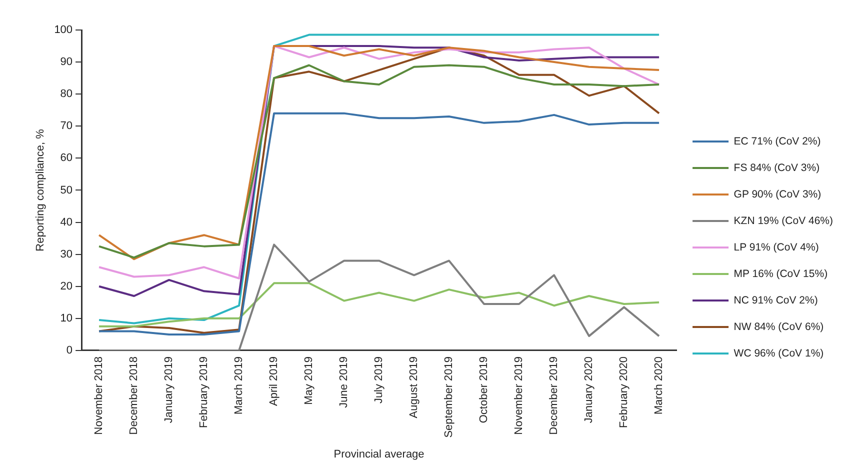 The width and height of the screenshot is (843, 475). I want to click on y-tick-label: 60, so click(66, 158).